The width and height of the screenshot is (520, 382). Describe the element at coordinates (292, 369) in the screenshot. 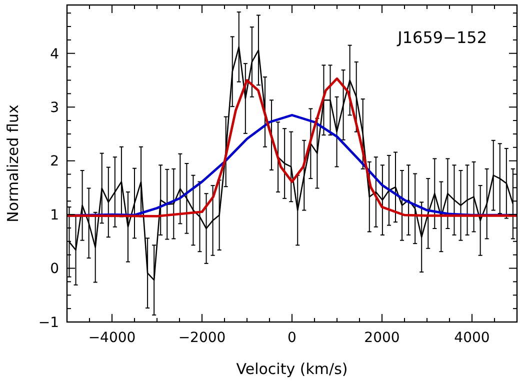

I see `x-axis-title: Velocity (km/s)` at that location.